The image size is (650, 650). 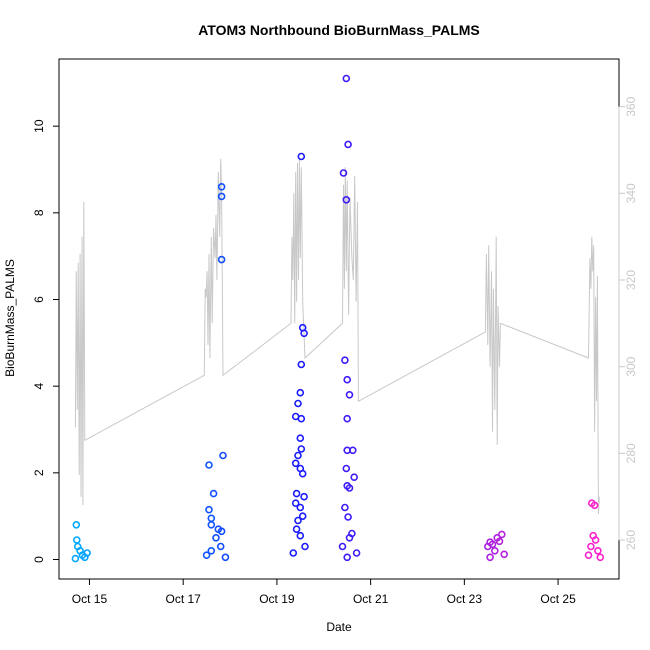 What do you see at coordinates (39, 386) in the screenshot?
I see `y-tick-label: 4` at bounding box center [39, 386].